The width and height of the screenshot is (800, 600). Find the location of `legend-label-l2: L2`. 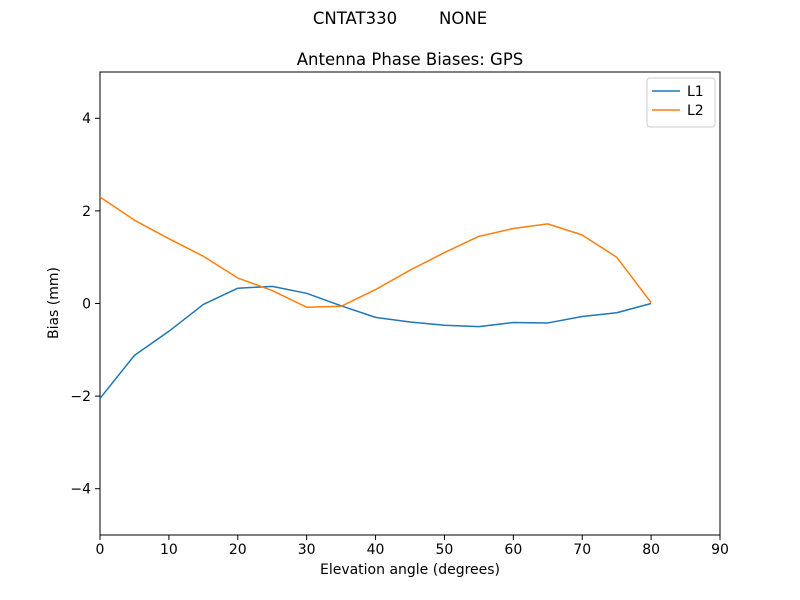

legend-label-l2: L2 is located at coordinates (695, 111).